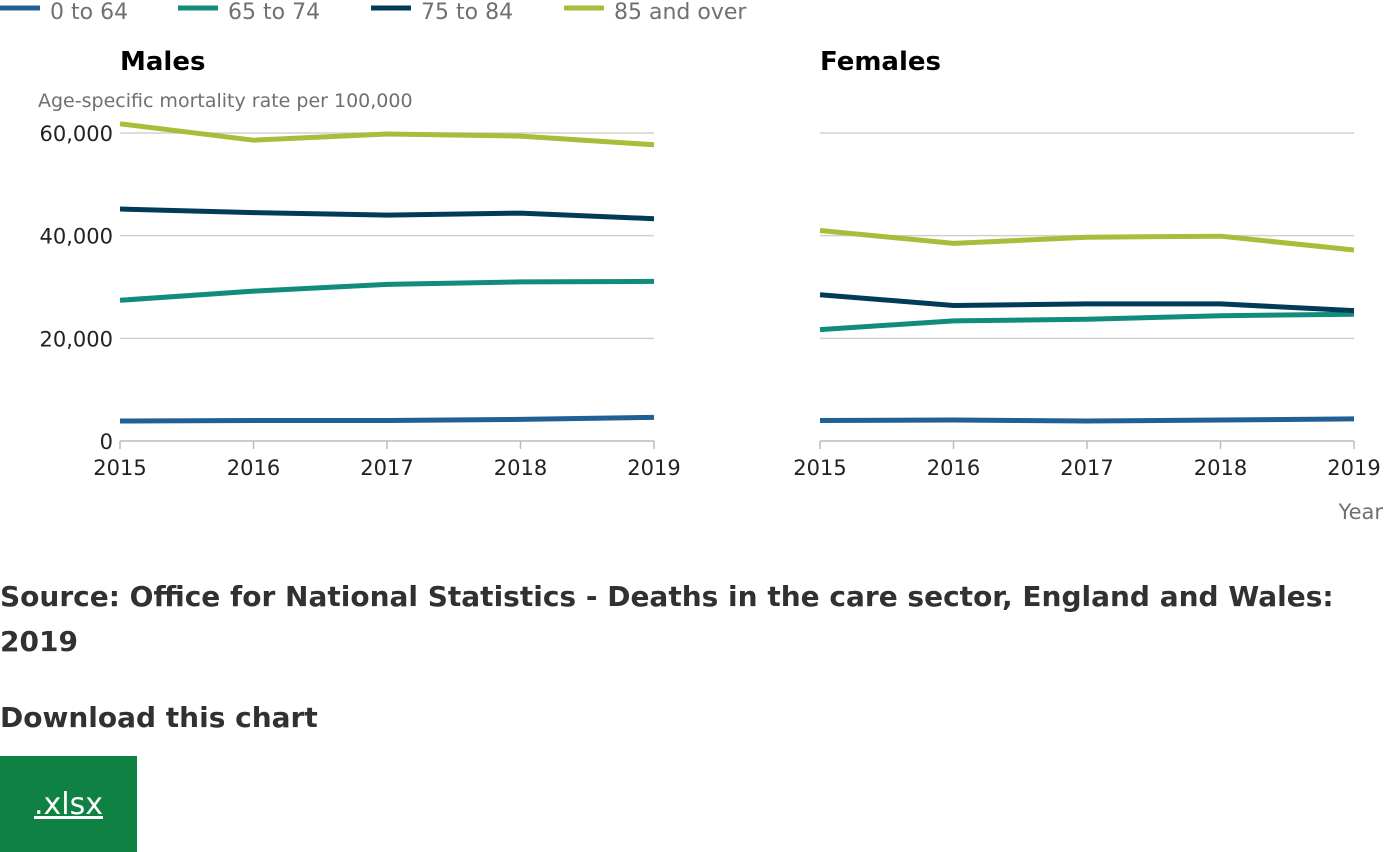  What do you see at coordinates (76, 134) in the screenshot?
I see `y-tick-label-60-000: 60,000` at bounding box center [76, 134].